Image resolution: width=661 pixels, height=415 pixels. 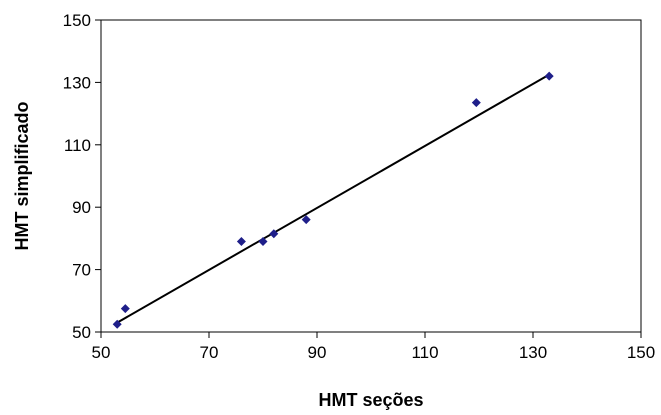 I want to click on x-tick-label: 110, so click(x=424, y=352).